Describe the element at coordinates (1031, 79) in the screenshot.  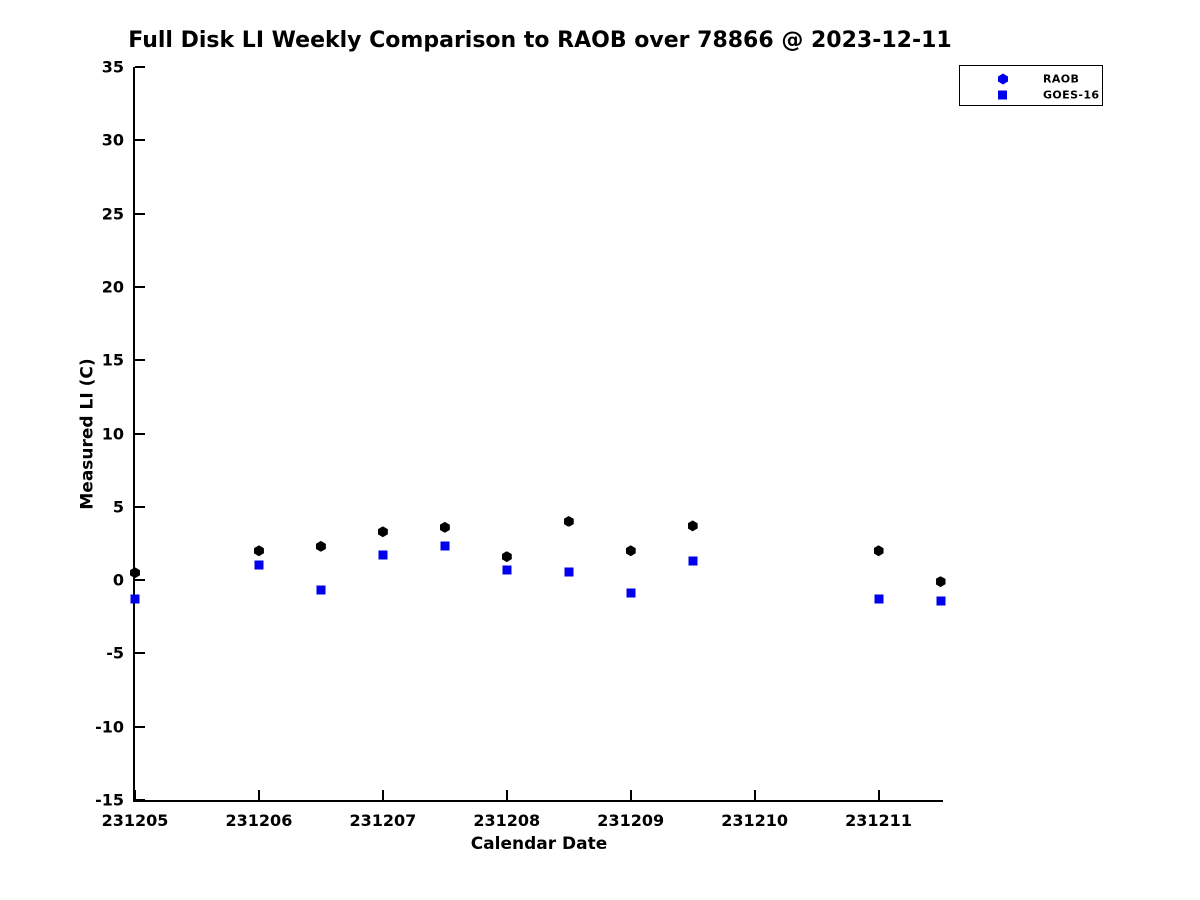
I see `legend-item-raob: RAOB` at that location.